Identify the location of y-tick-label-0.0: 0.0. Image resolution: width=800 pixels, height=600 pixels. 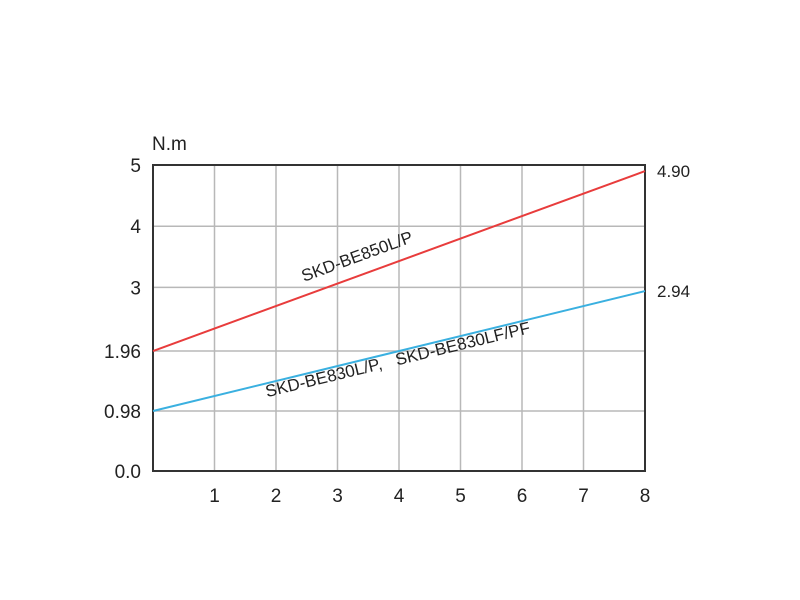
(128, 472).